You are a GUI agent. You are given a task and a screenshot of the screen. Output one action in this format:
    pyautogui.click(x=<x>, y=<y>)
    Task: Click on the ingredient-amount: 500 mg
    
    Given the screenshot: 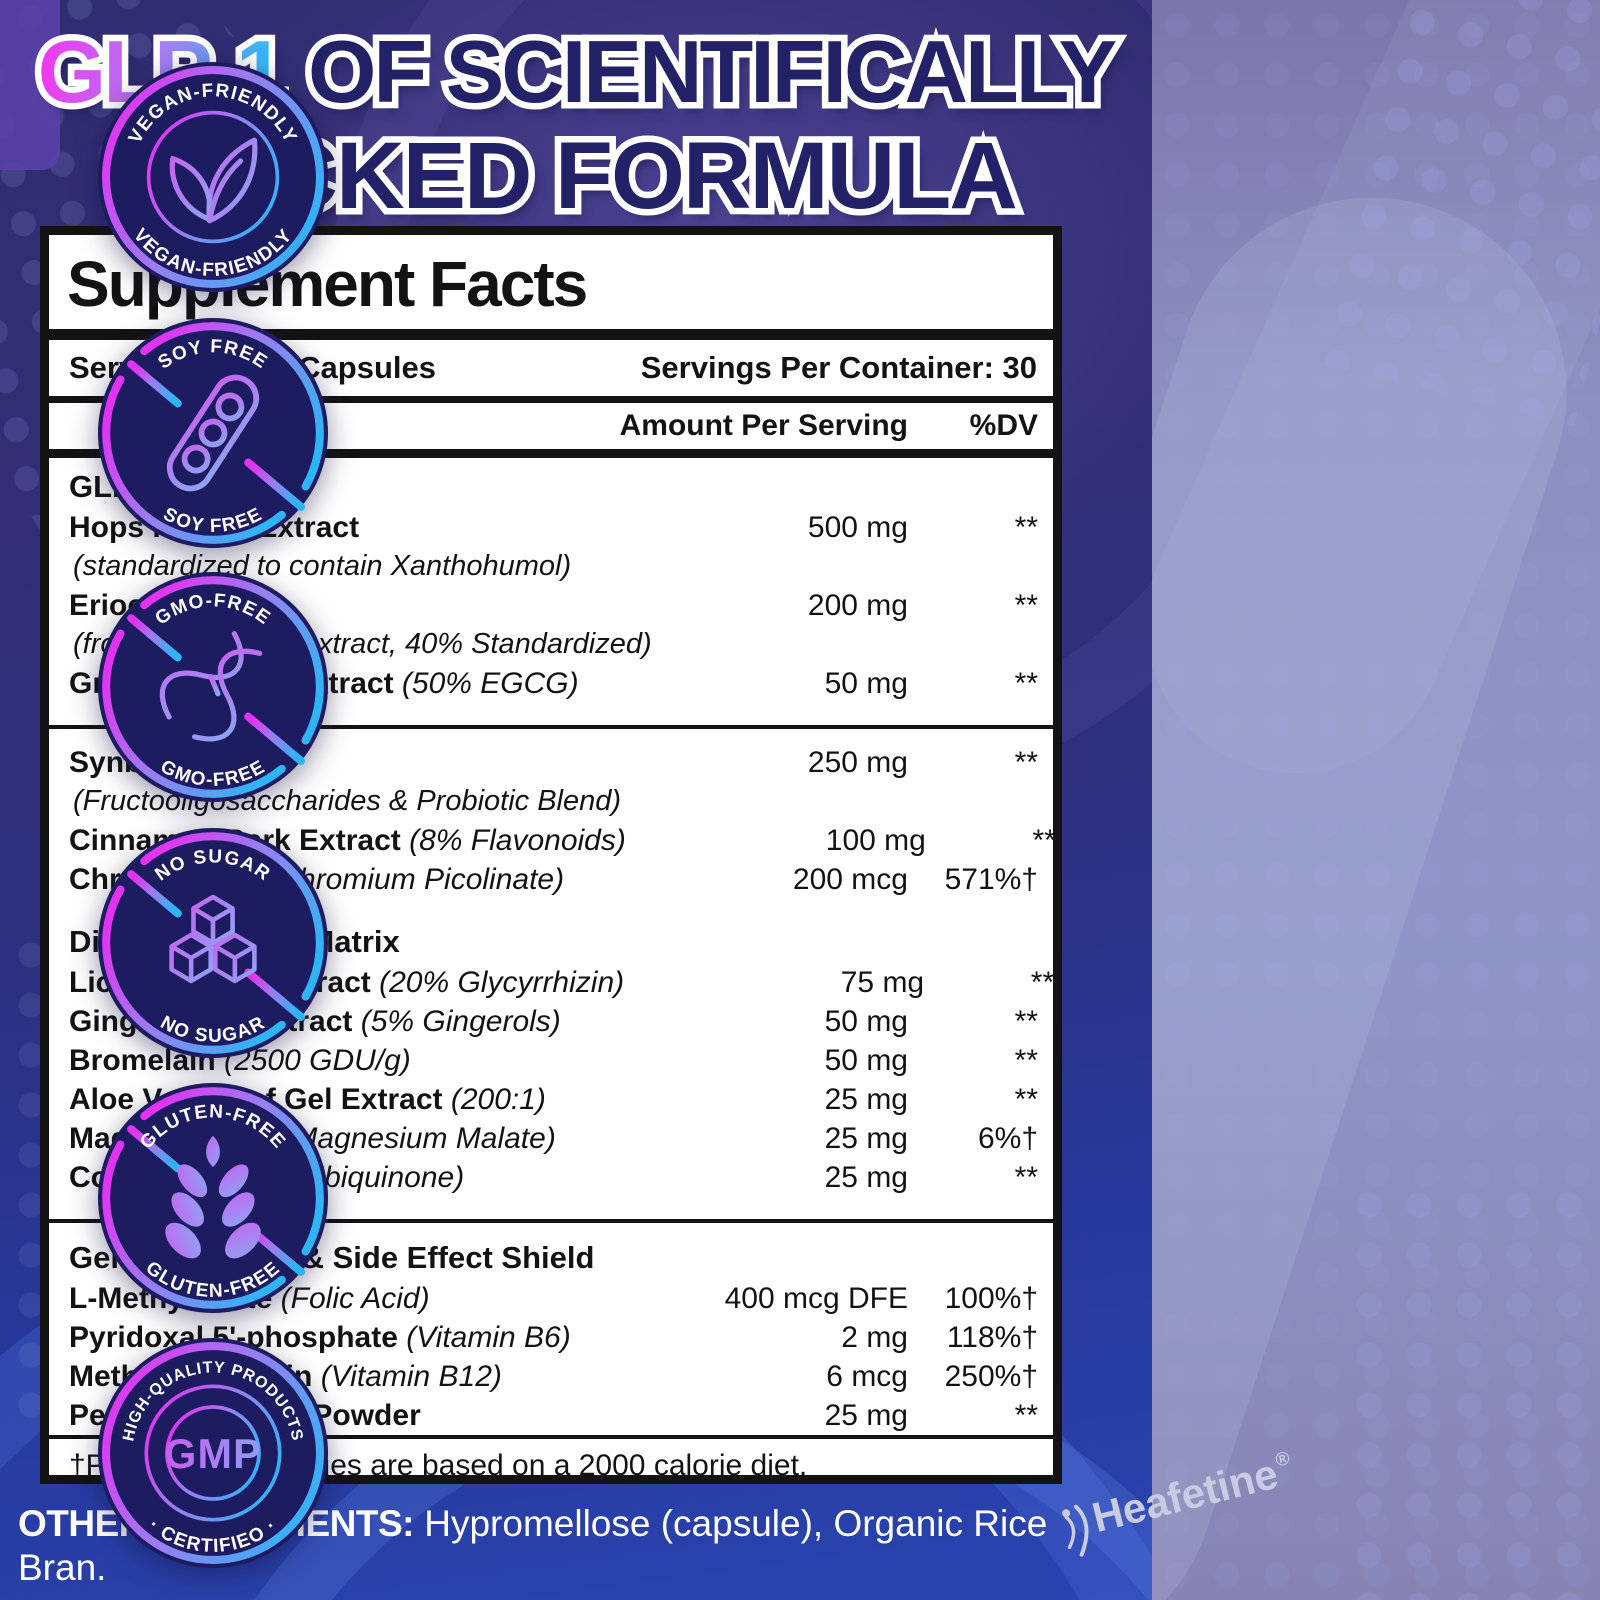 What is the action you would take?
    pyautogui.click(x=857, y=527)
    